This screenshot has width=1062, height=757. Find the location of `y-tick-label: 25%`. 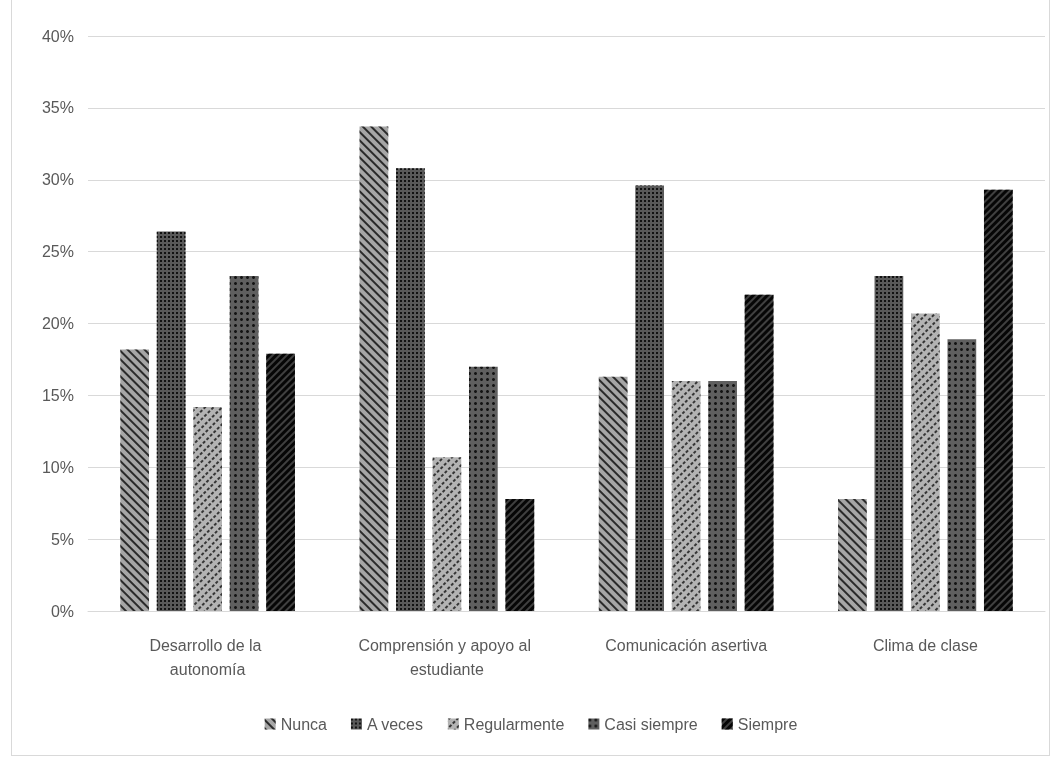

y-tick-label: 25% is located at coordinates (57, 252).